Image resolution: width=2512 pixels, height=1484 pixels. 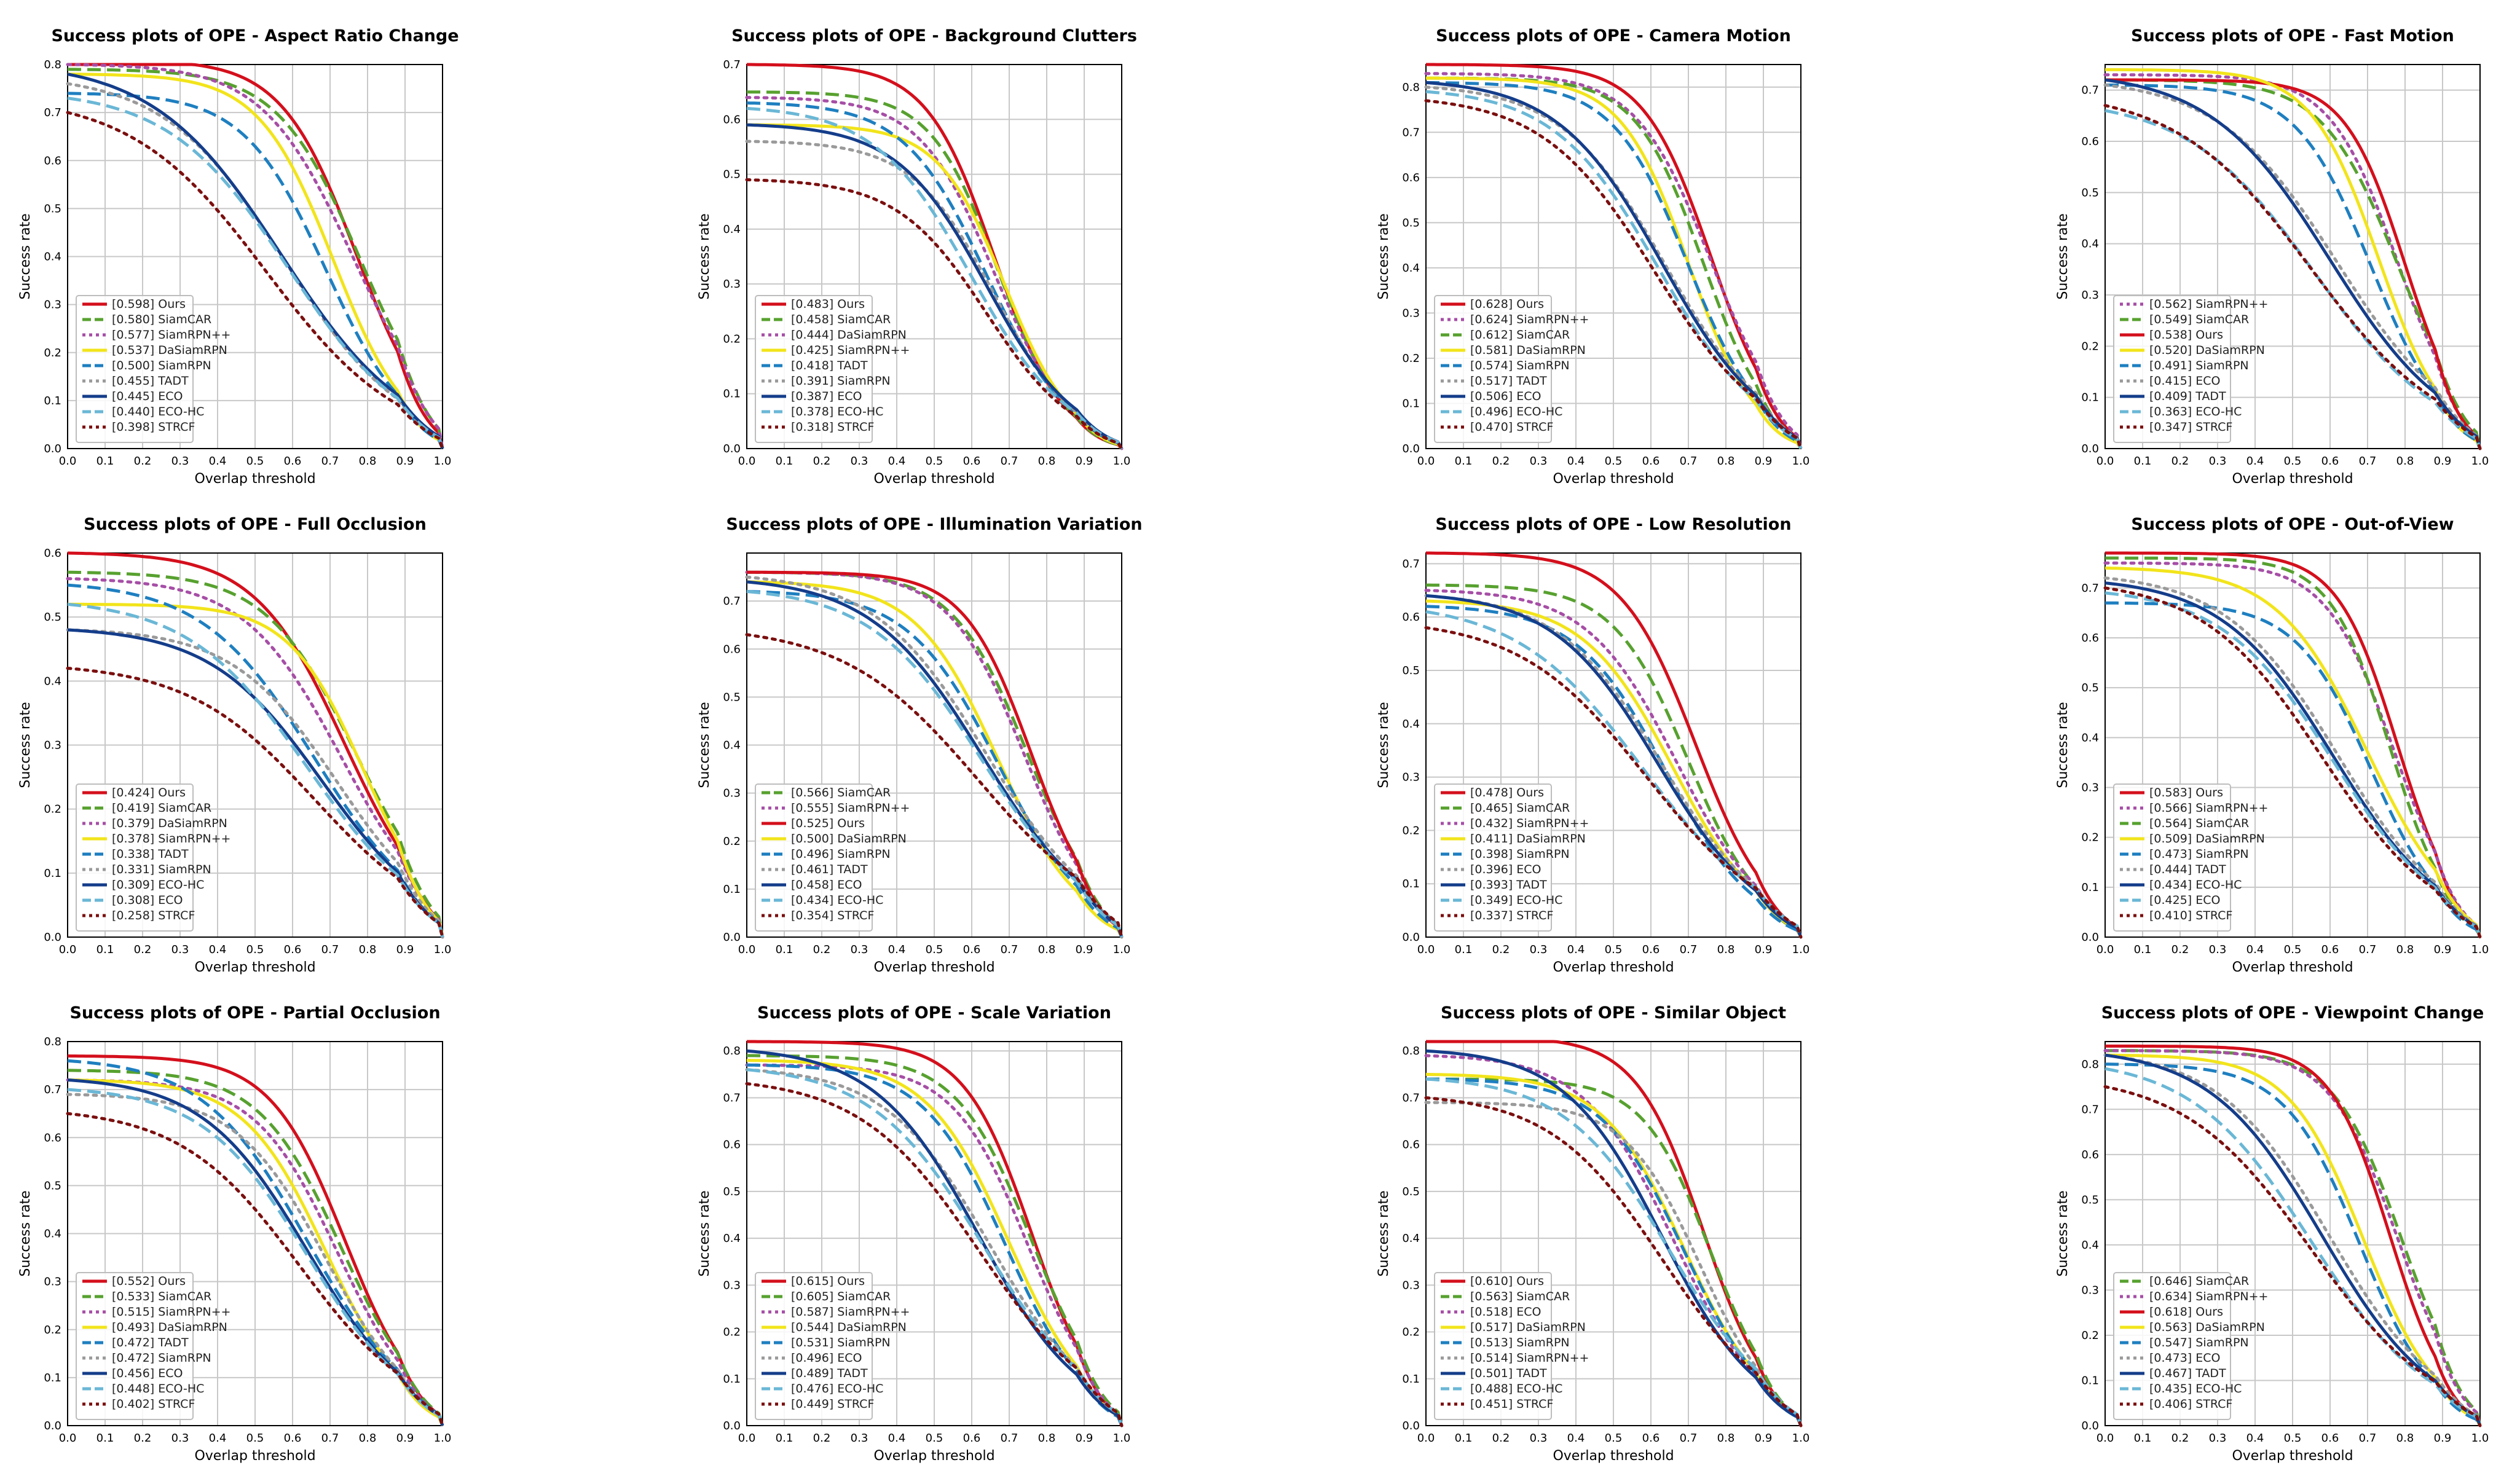 I want to click on legend-entry: [0.425] ECO, so click(x=2184, y=900).